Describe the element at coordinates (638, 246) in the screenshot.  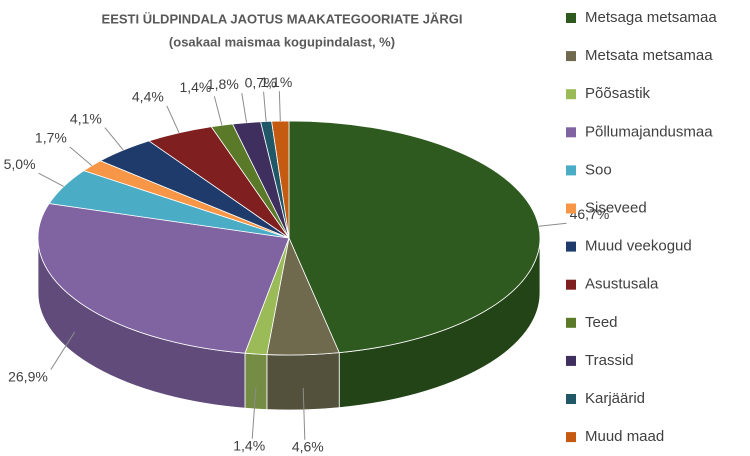
I see `legend-label: Muud veekogud` at that location.